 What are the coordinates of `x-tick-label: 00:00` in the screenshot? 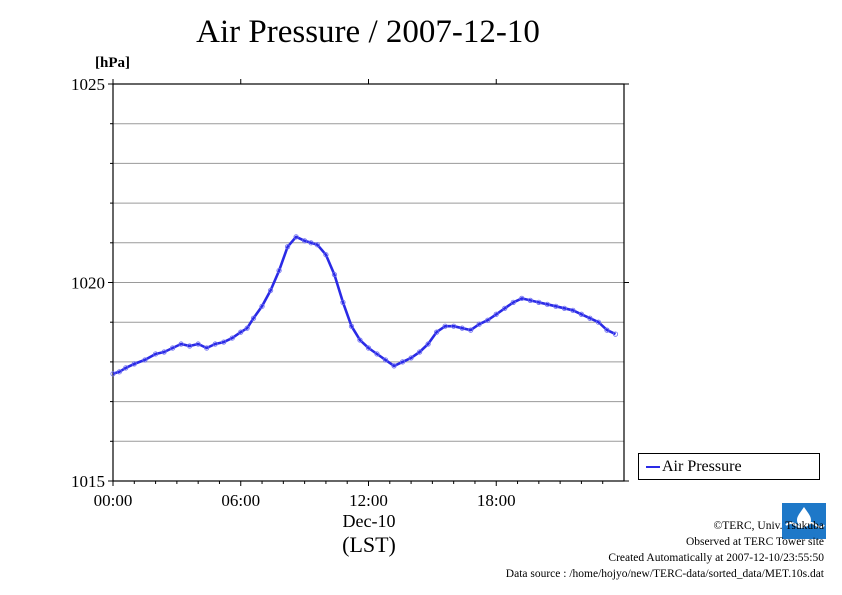 It's located at (113, 500).